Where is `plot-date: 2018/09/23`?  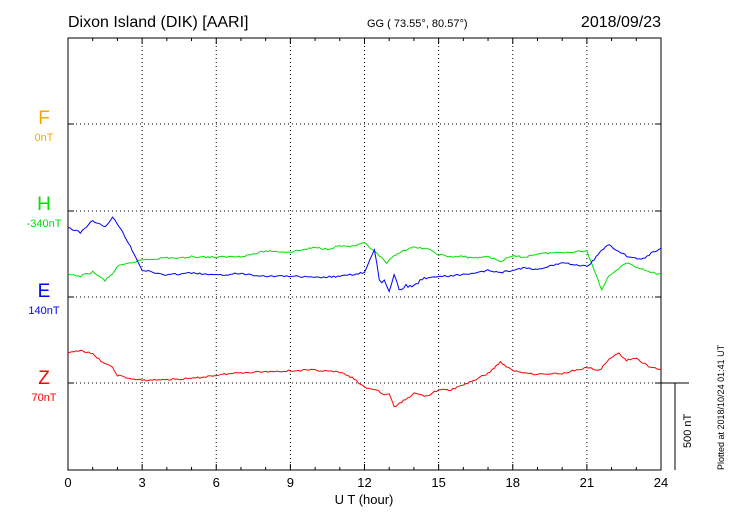
plot-date: 2018/09/23 is located at coordinates (621, 22).